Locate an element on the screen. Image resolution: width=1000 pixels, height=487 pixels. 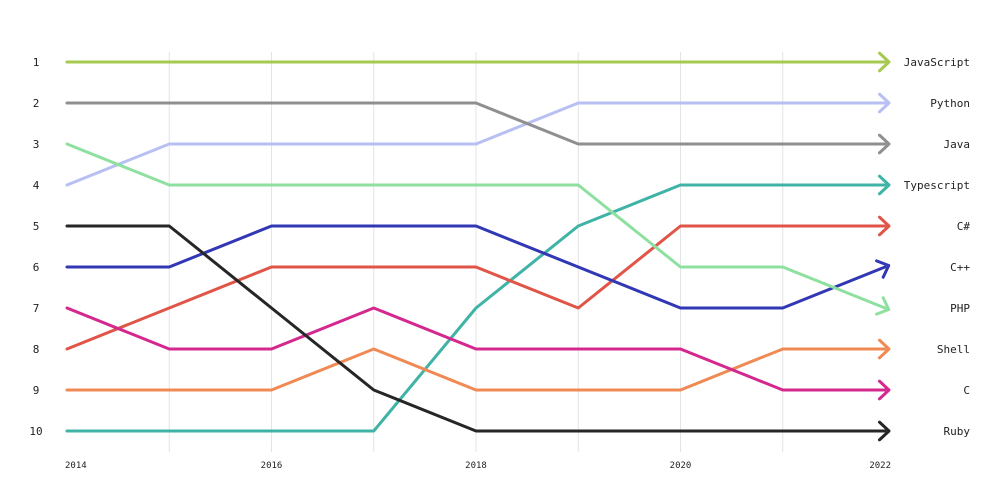
series-label-c: C is located at coordinates (966, 390).